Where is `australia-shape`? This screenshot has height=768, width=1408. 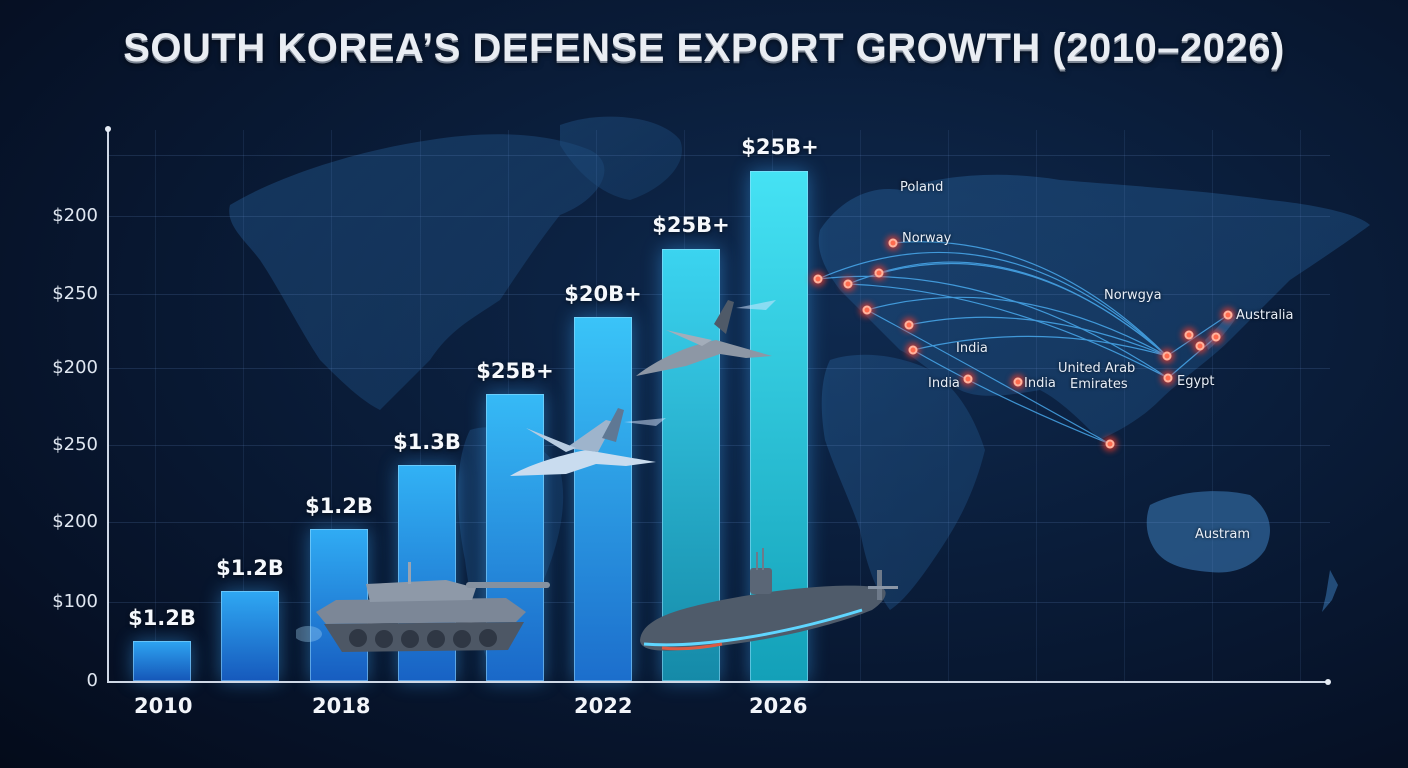
australia-shape is located at coordinates (1208, 532).